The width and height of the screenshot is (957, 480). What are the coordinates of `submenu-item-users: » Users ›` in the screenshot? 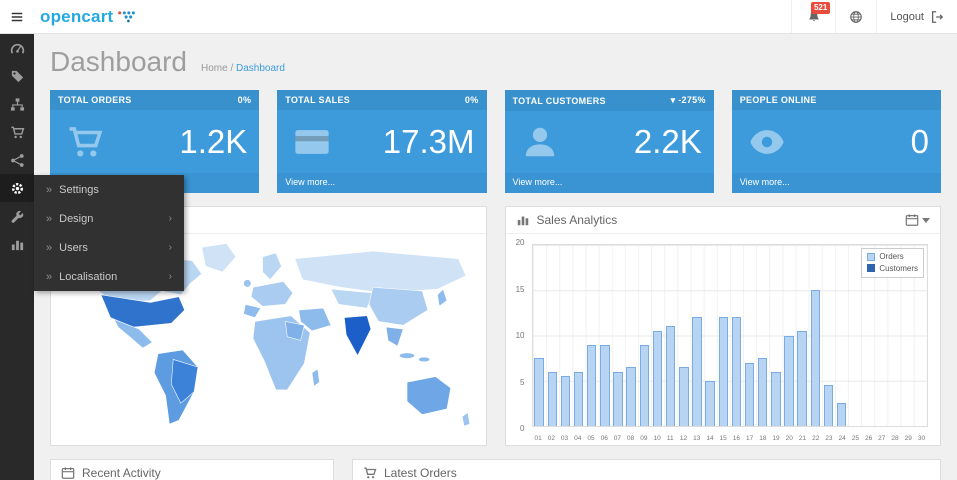 It's located at (109, 247).